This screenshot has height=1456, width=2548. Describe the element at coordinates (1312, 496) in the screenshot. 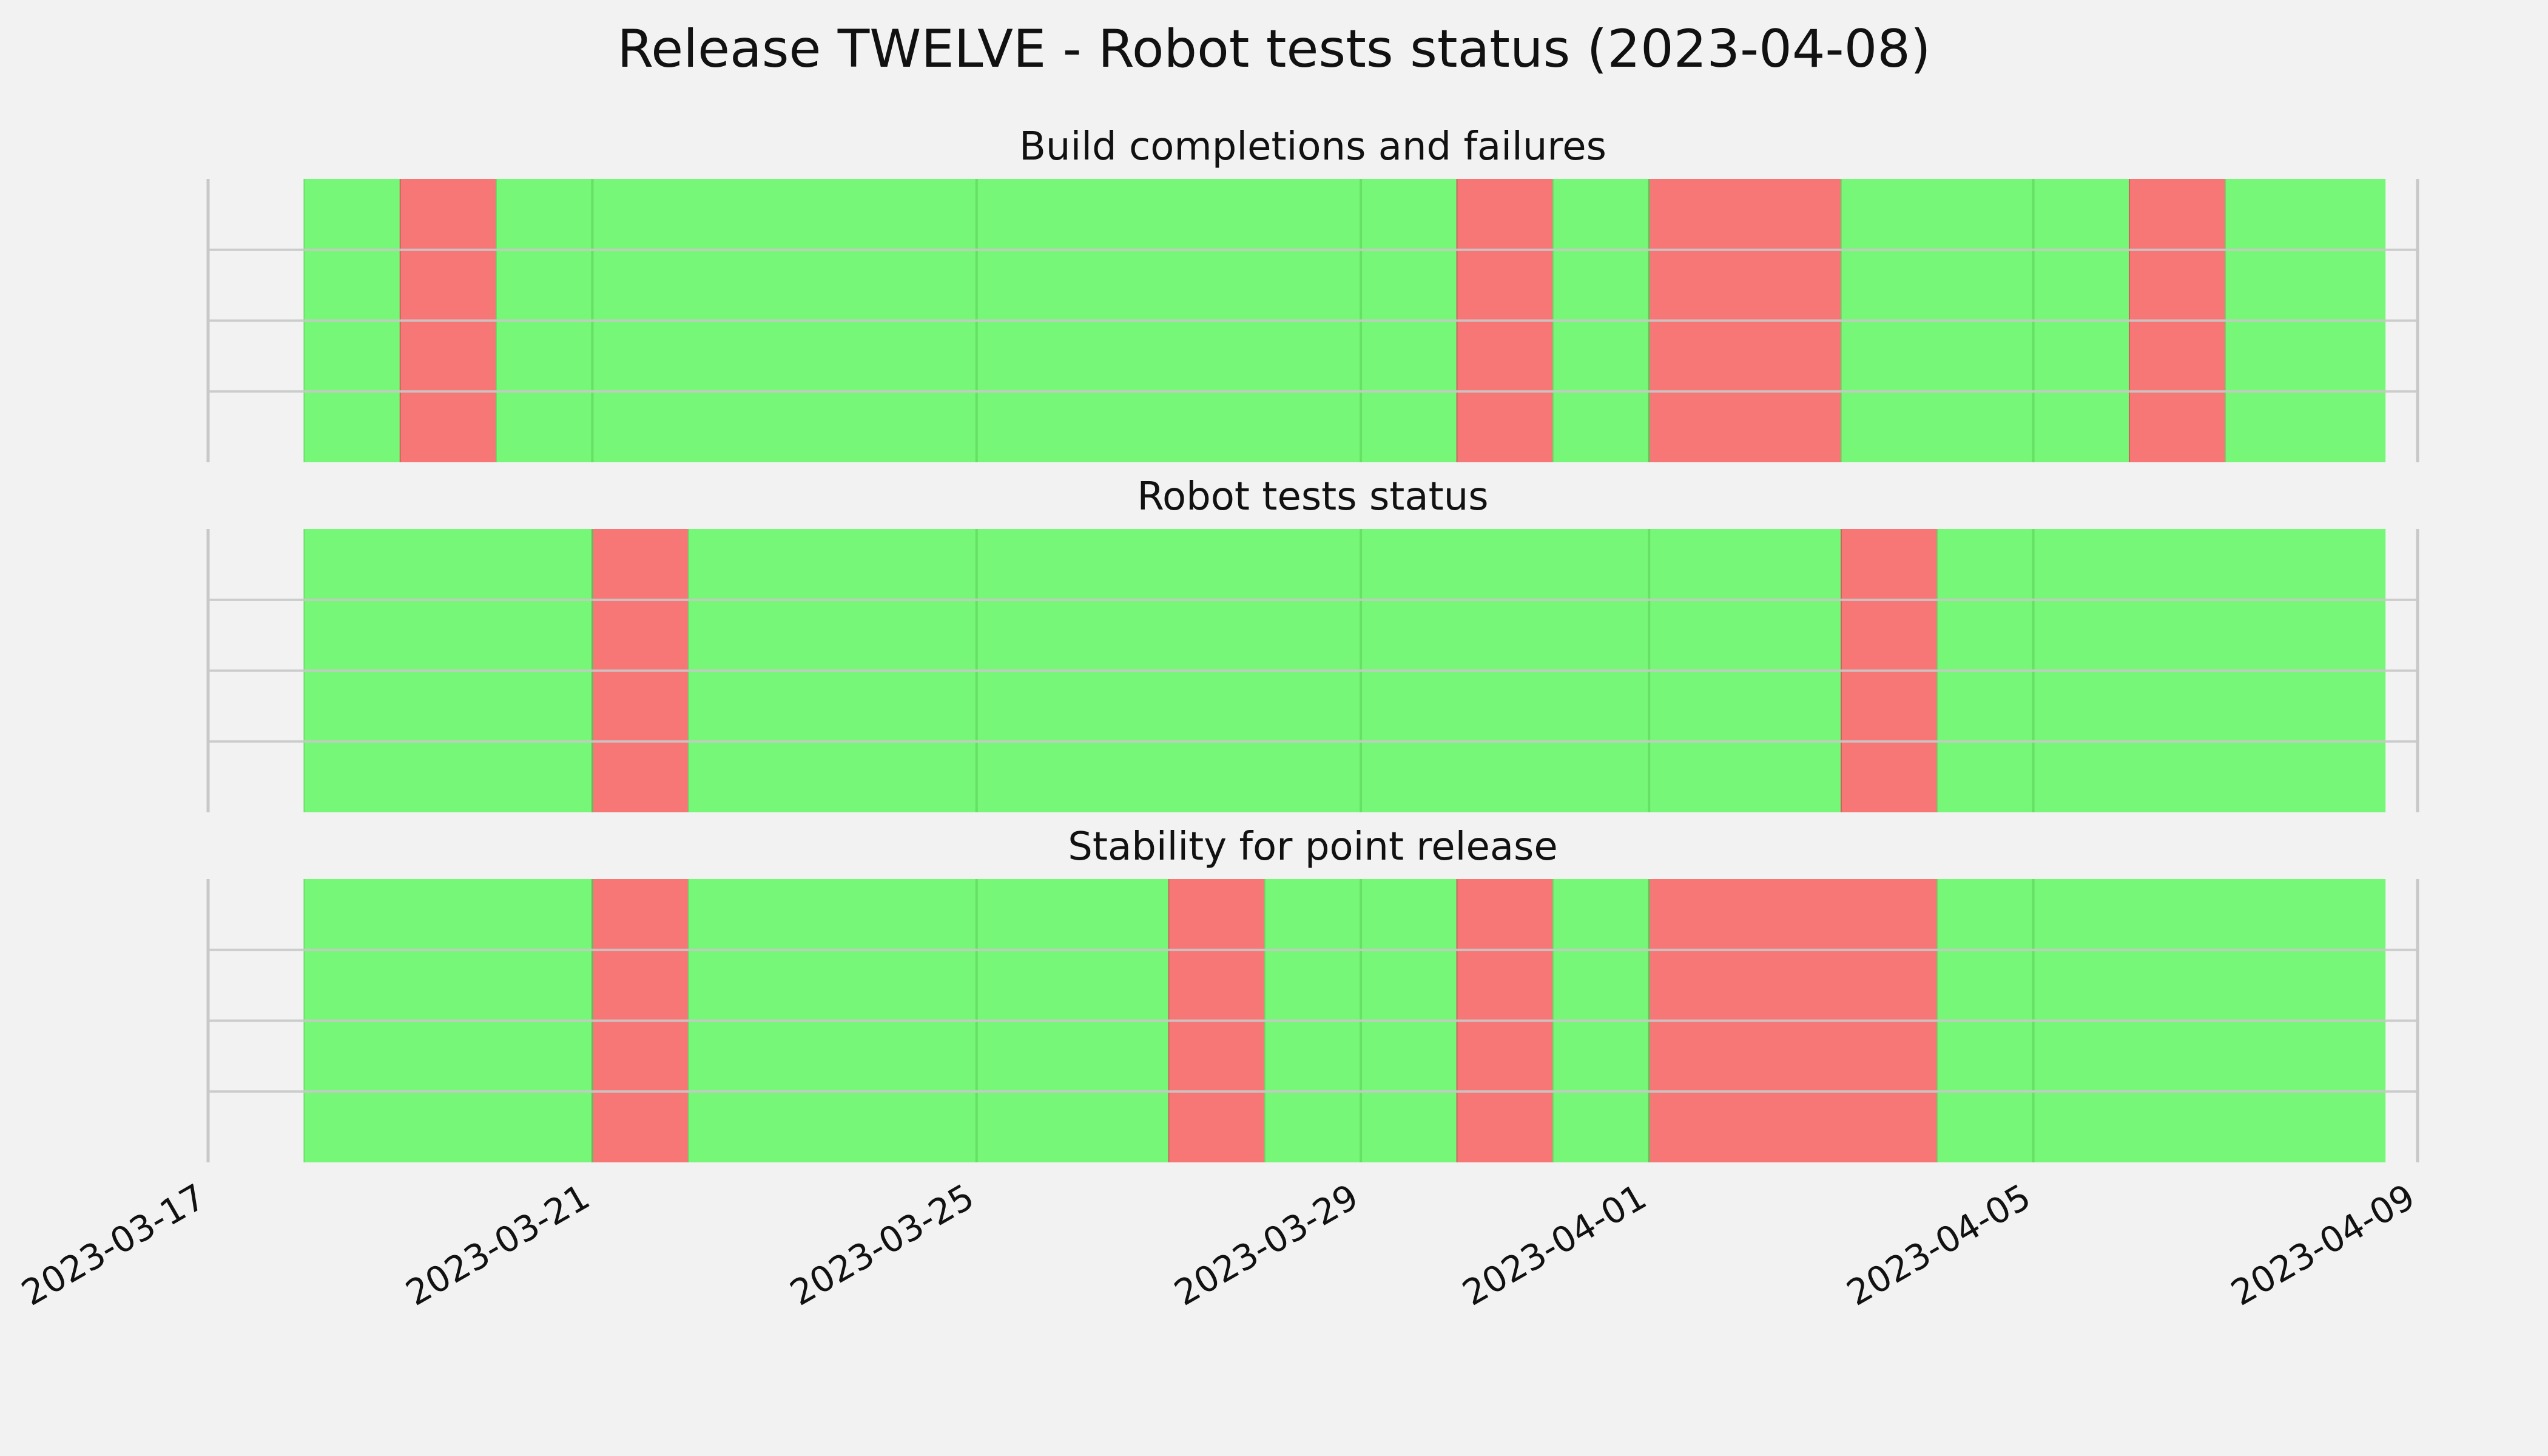

I see `panel-title: Robot tests status` at that location.